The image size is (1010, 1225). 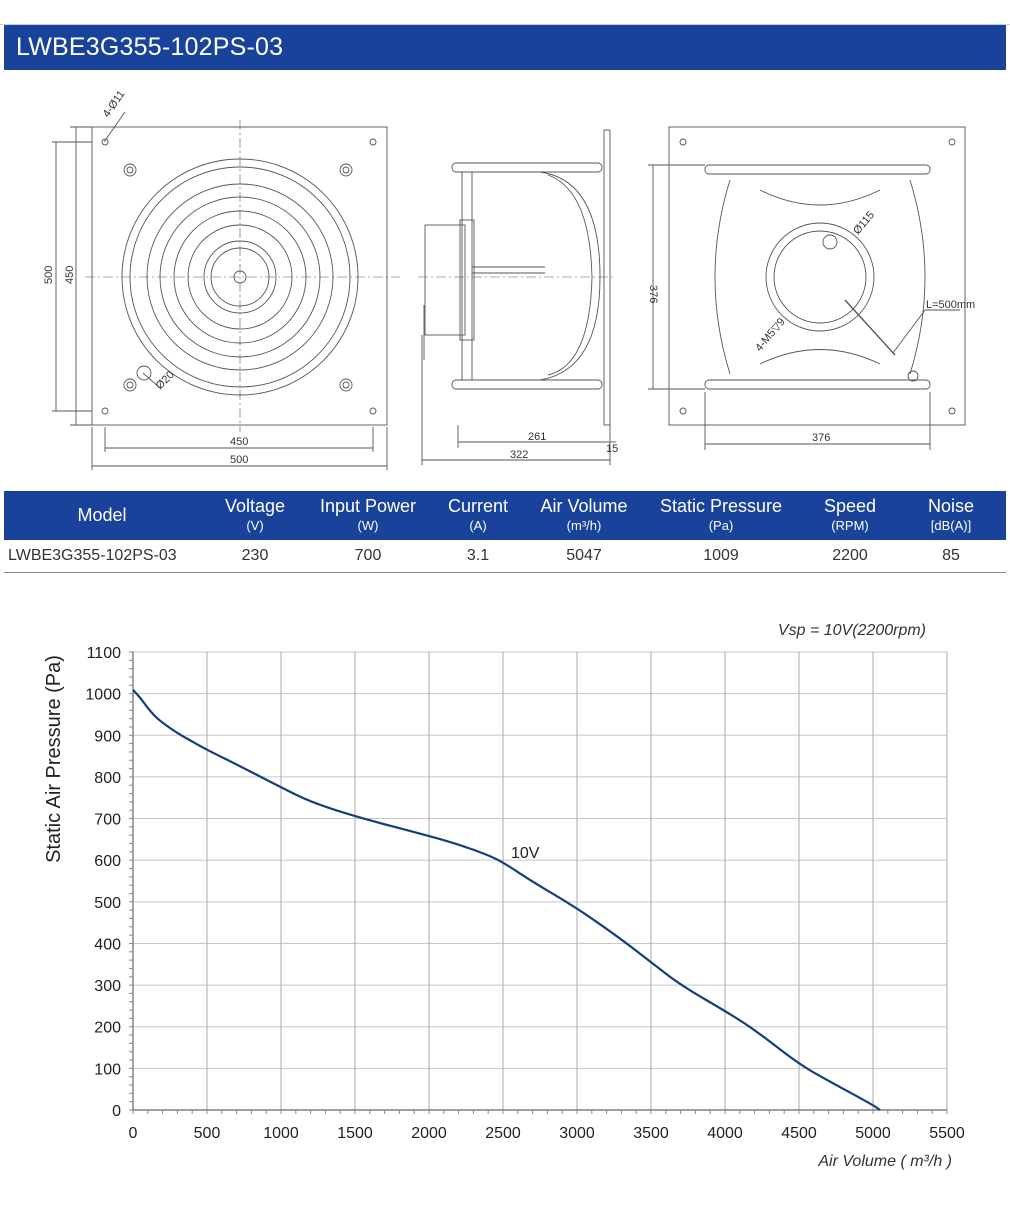 What do you see at coordinates (951, 514) in the screenshot?
I see `header-noise: Noise [dB(A)]` at bounding box center [951, 514].